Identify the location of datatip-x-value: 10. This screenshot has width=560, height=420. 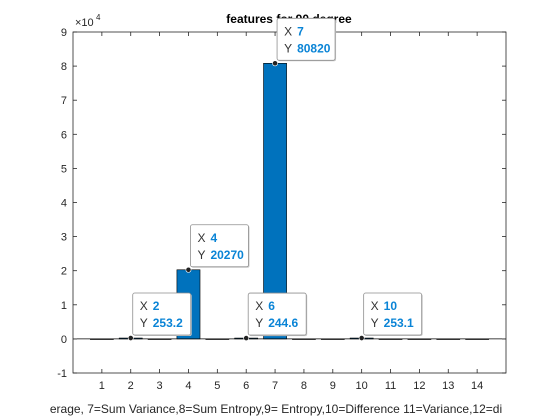
(391, 306).